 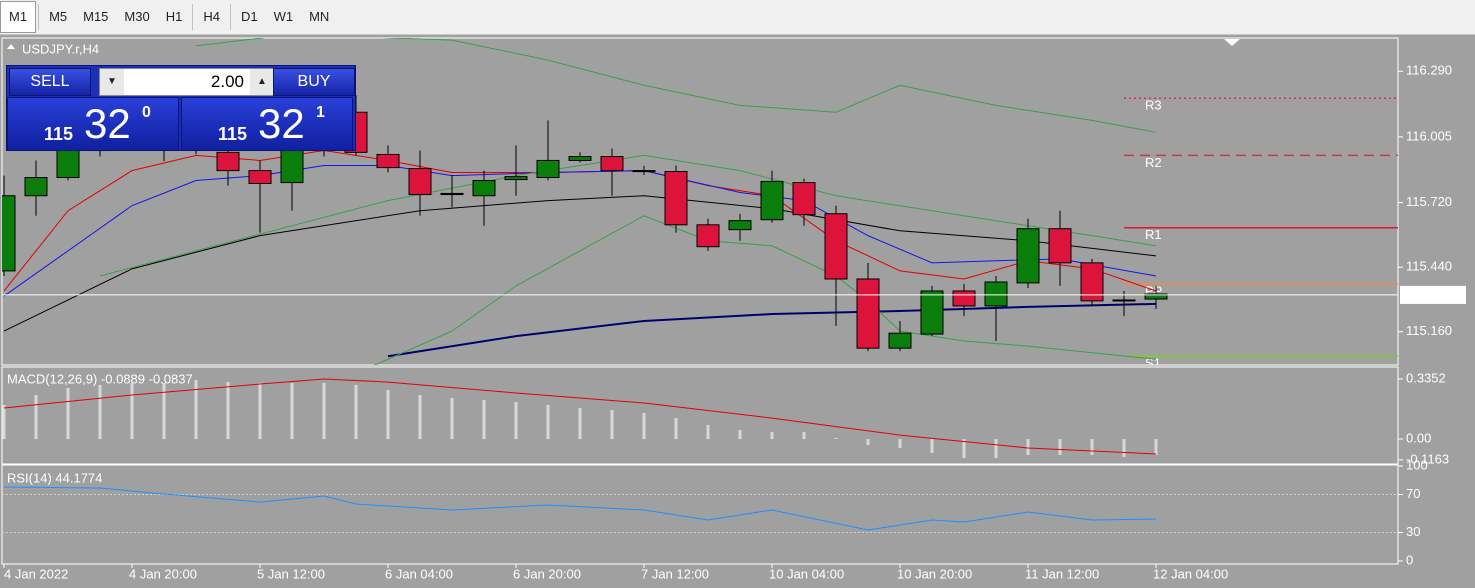 I want to click on y-tick-label: 70, so click(x=1413, y=493).